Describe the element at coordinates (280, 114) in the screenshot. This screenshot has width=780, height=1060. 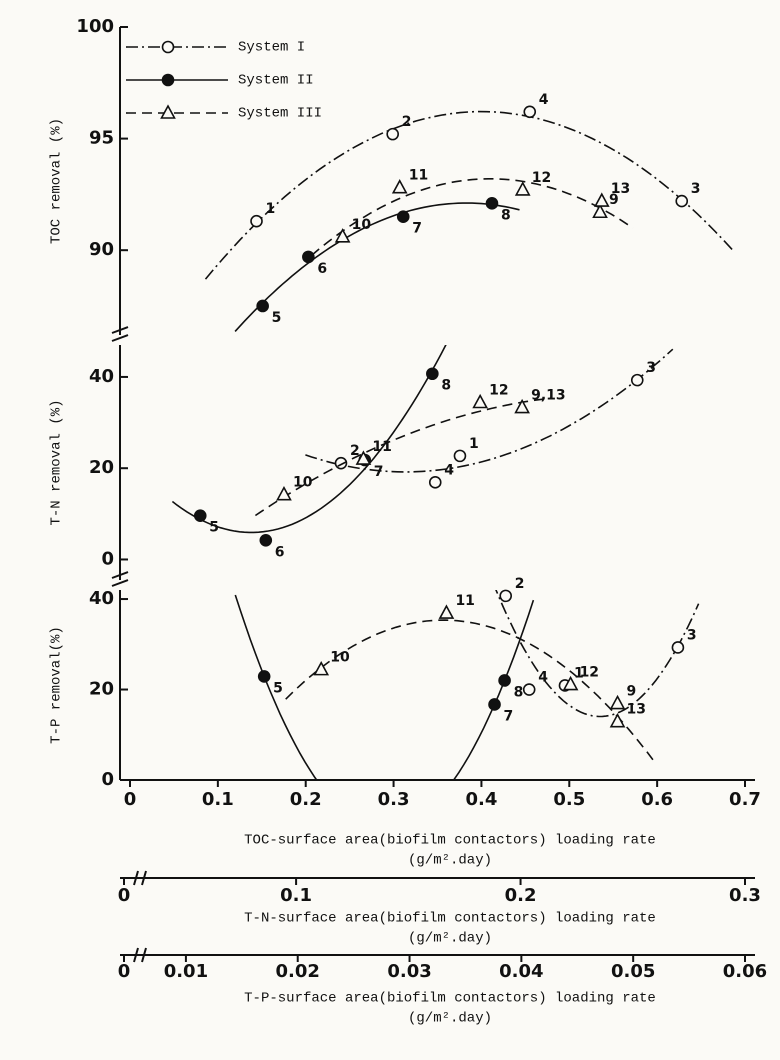
I see `legend-label: System III` at that location.